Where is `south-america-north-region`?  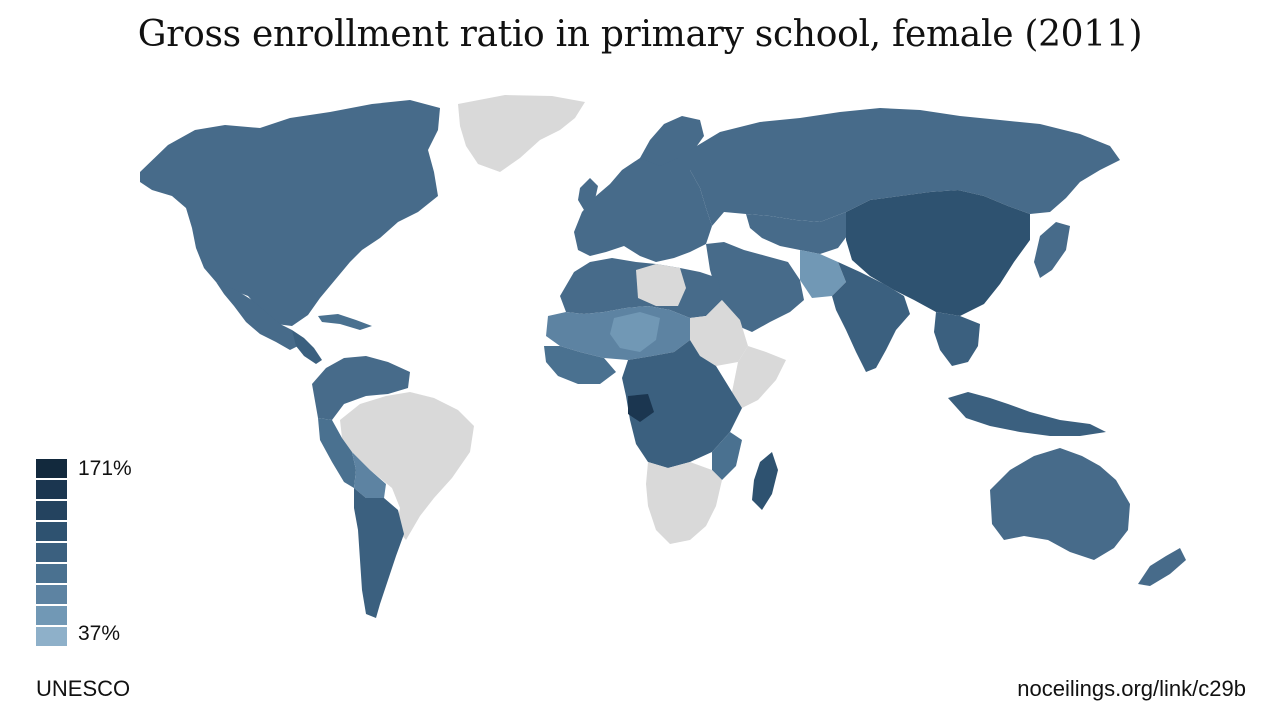
south-america-north-region is located at coordinates (361, 388).